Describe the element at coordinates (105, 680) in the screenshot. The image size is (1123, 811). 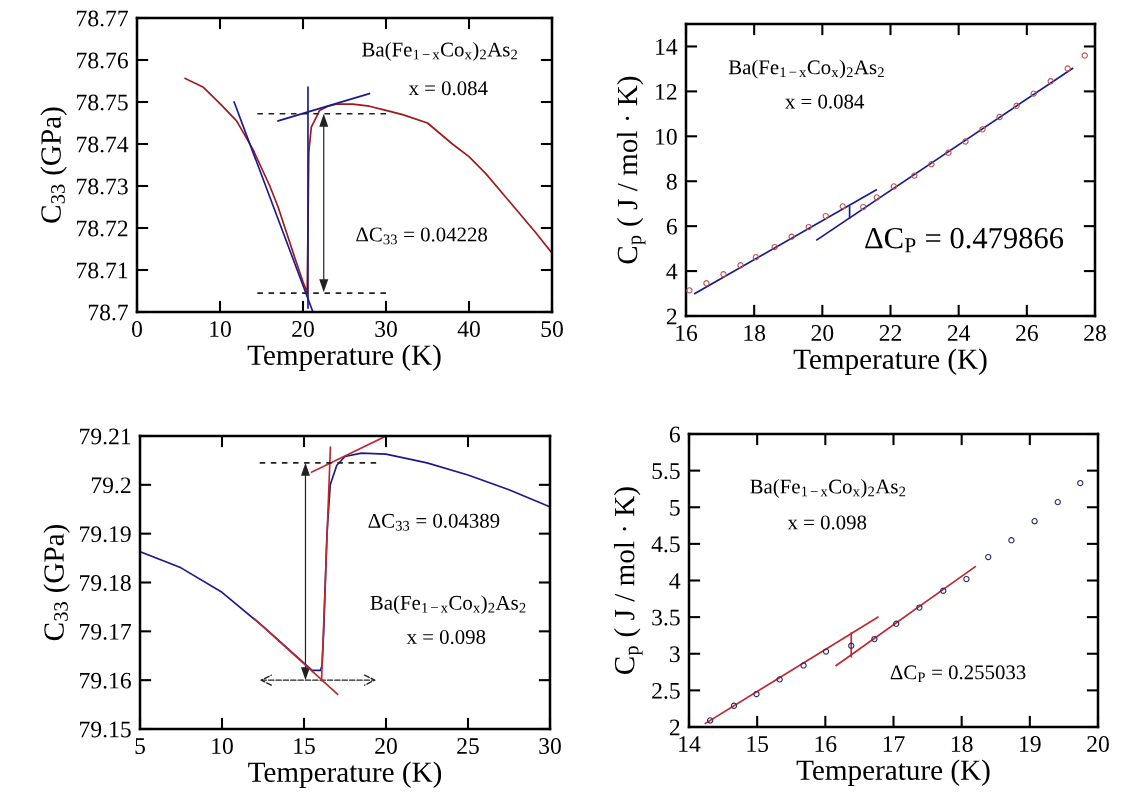
I see `y-tick-label: 79.16` at that location.